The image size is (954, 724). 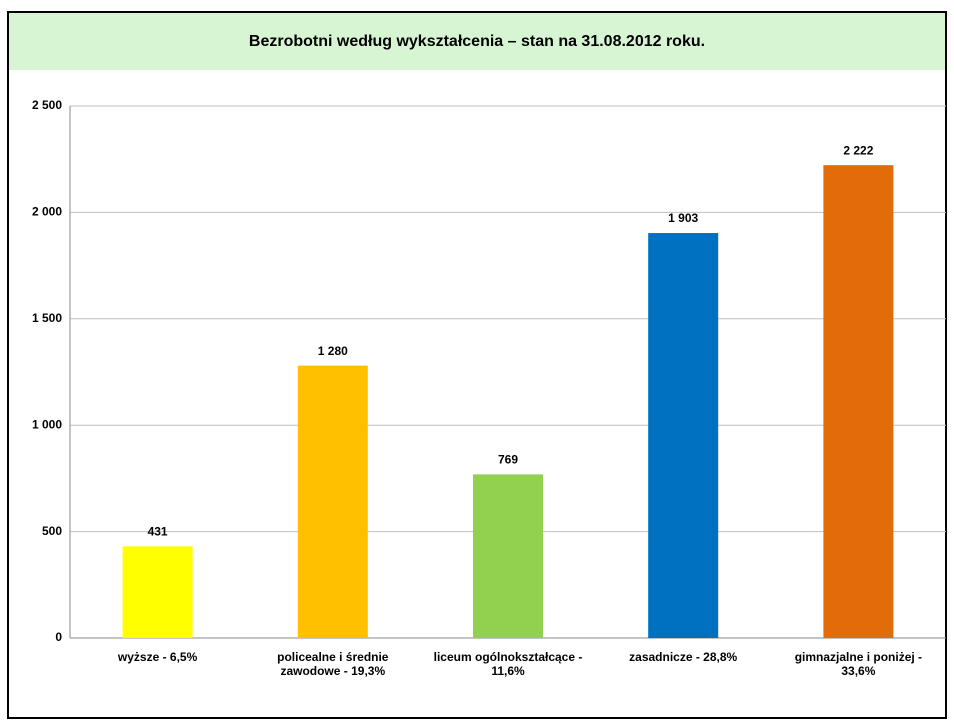 I want to click on value-label: 1 903, so click(x=683, y=218).